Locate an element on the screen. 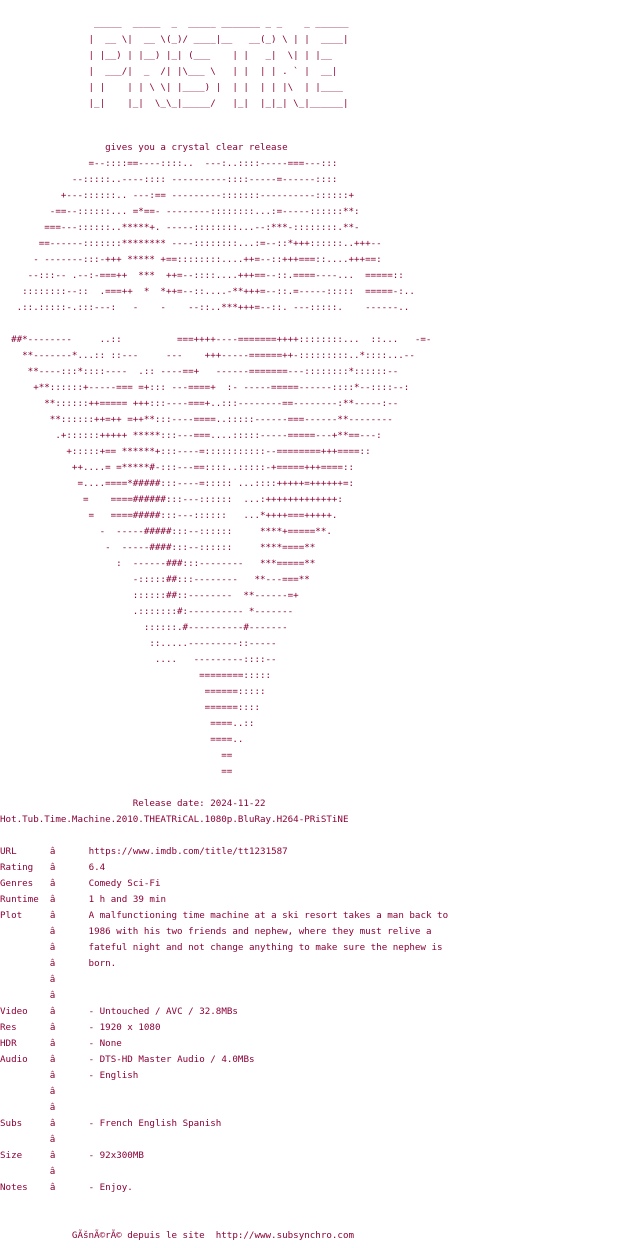 This screenshot has height=1248, width=640. info-value: - None is located at coordinates (105, 1043).